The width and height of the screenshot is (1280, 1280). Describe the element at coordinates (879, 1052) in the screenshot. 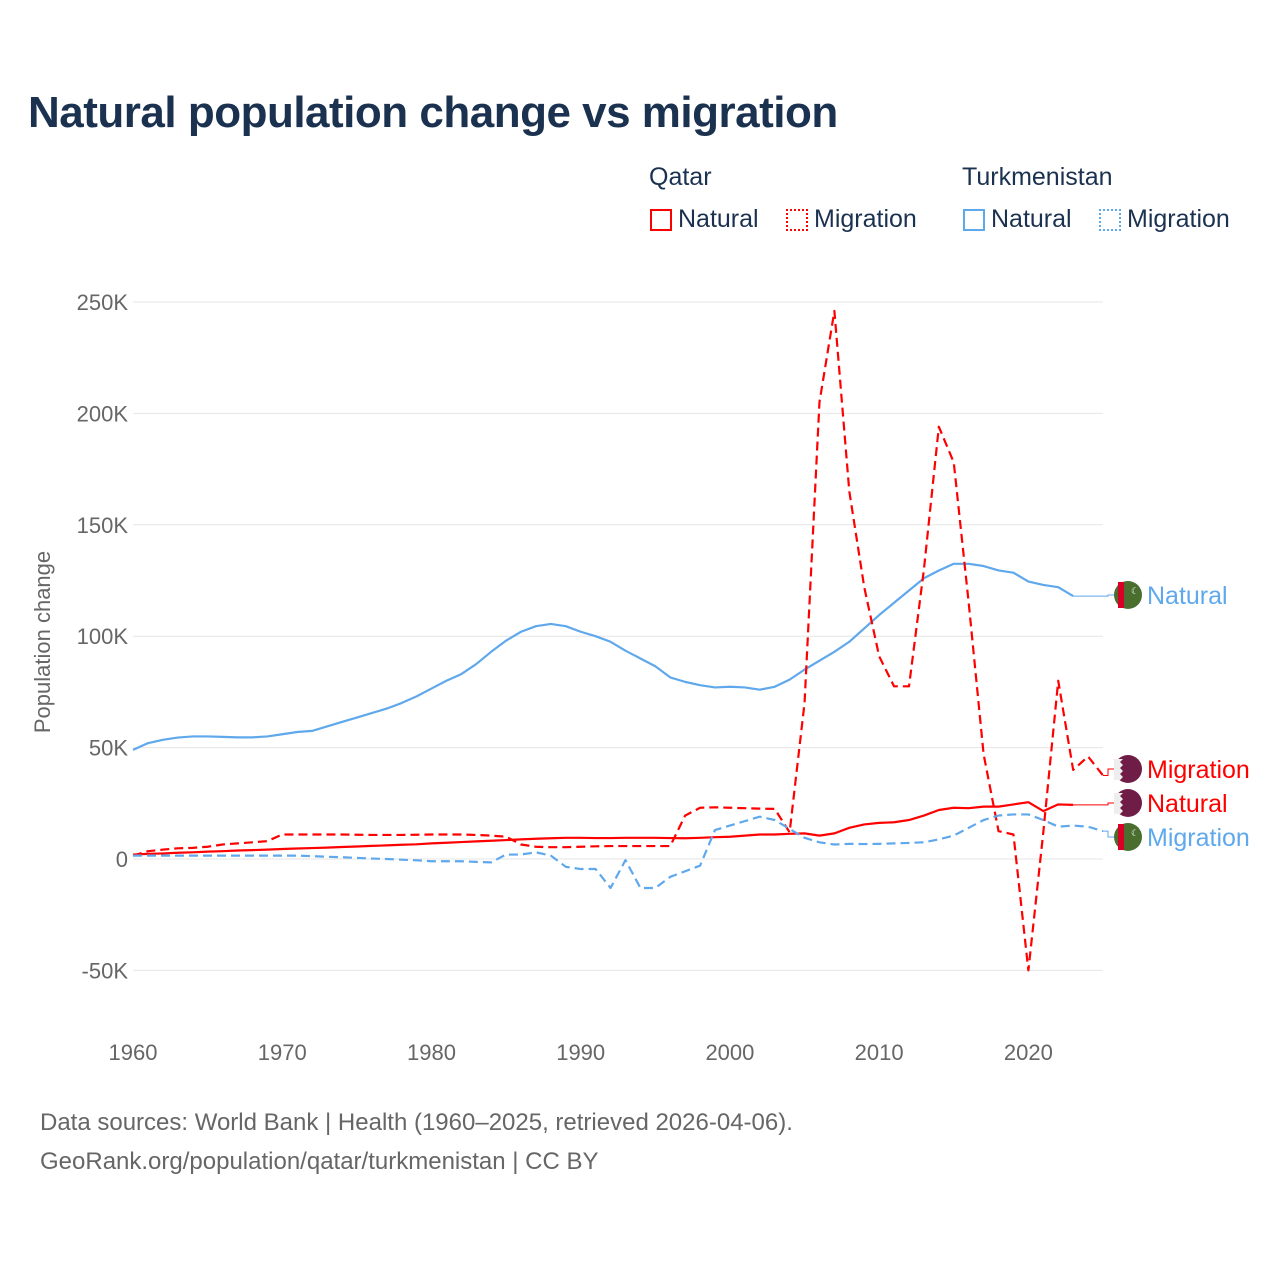

I see `x-tick-label: 2010` at that location.